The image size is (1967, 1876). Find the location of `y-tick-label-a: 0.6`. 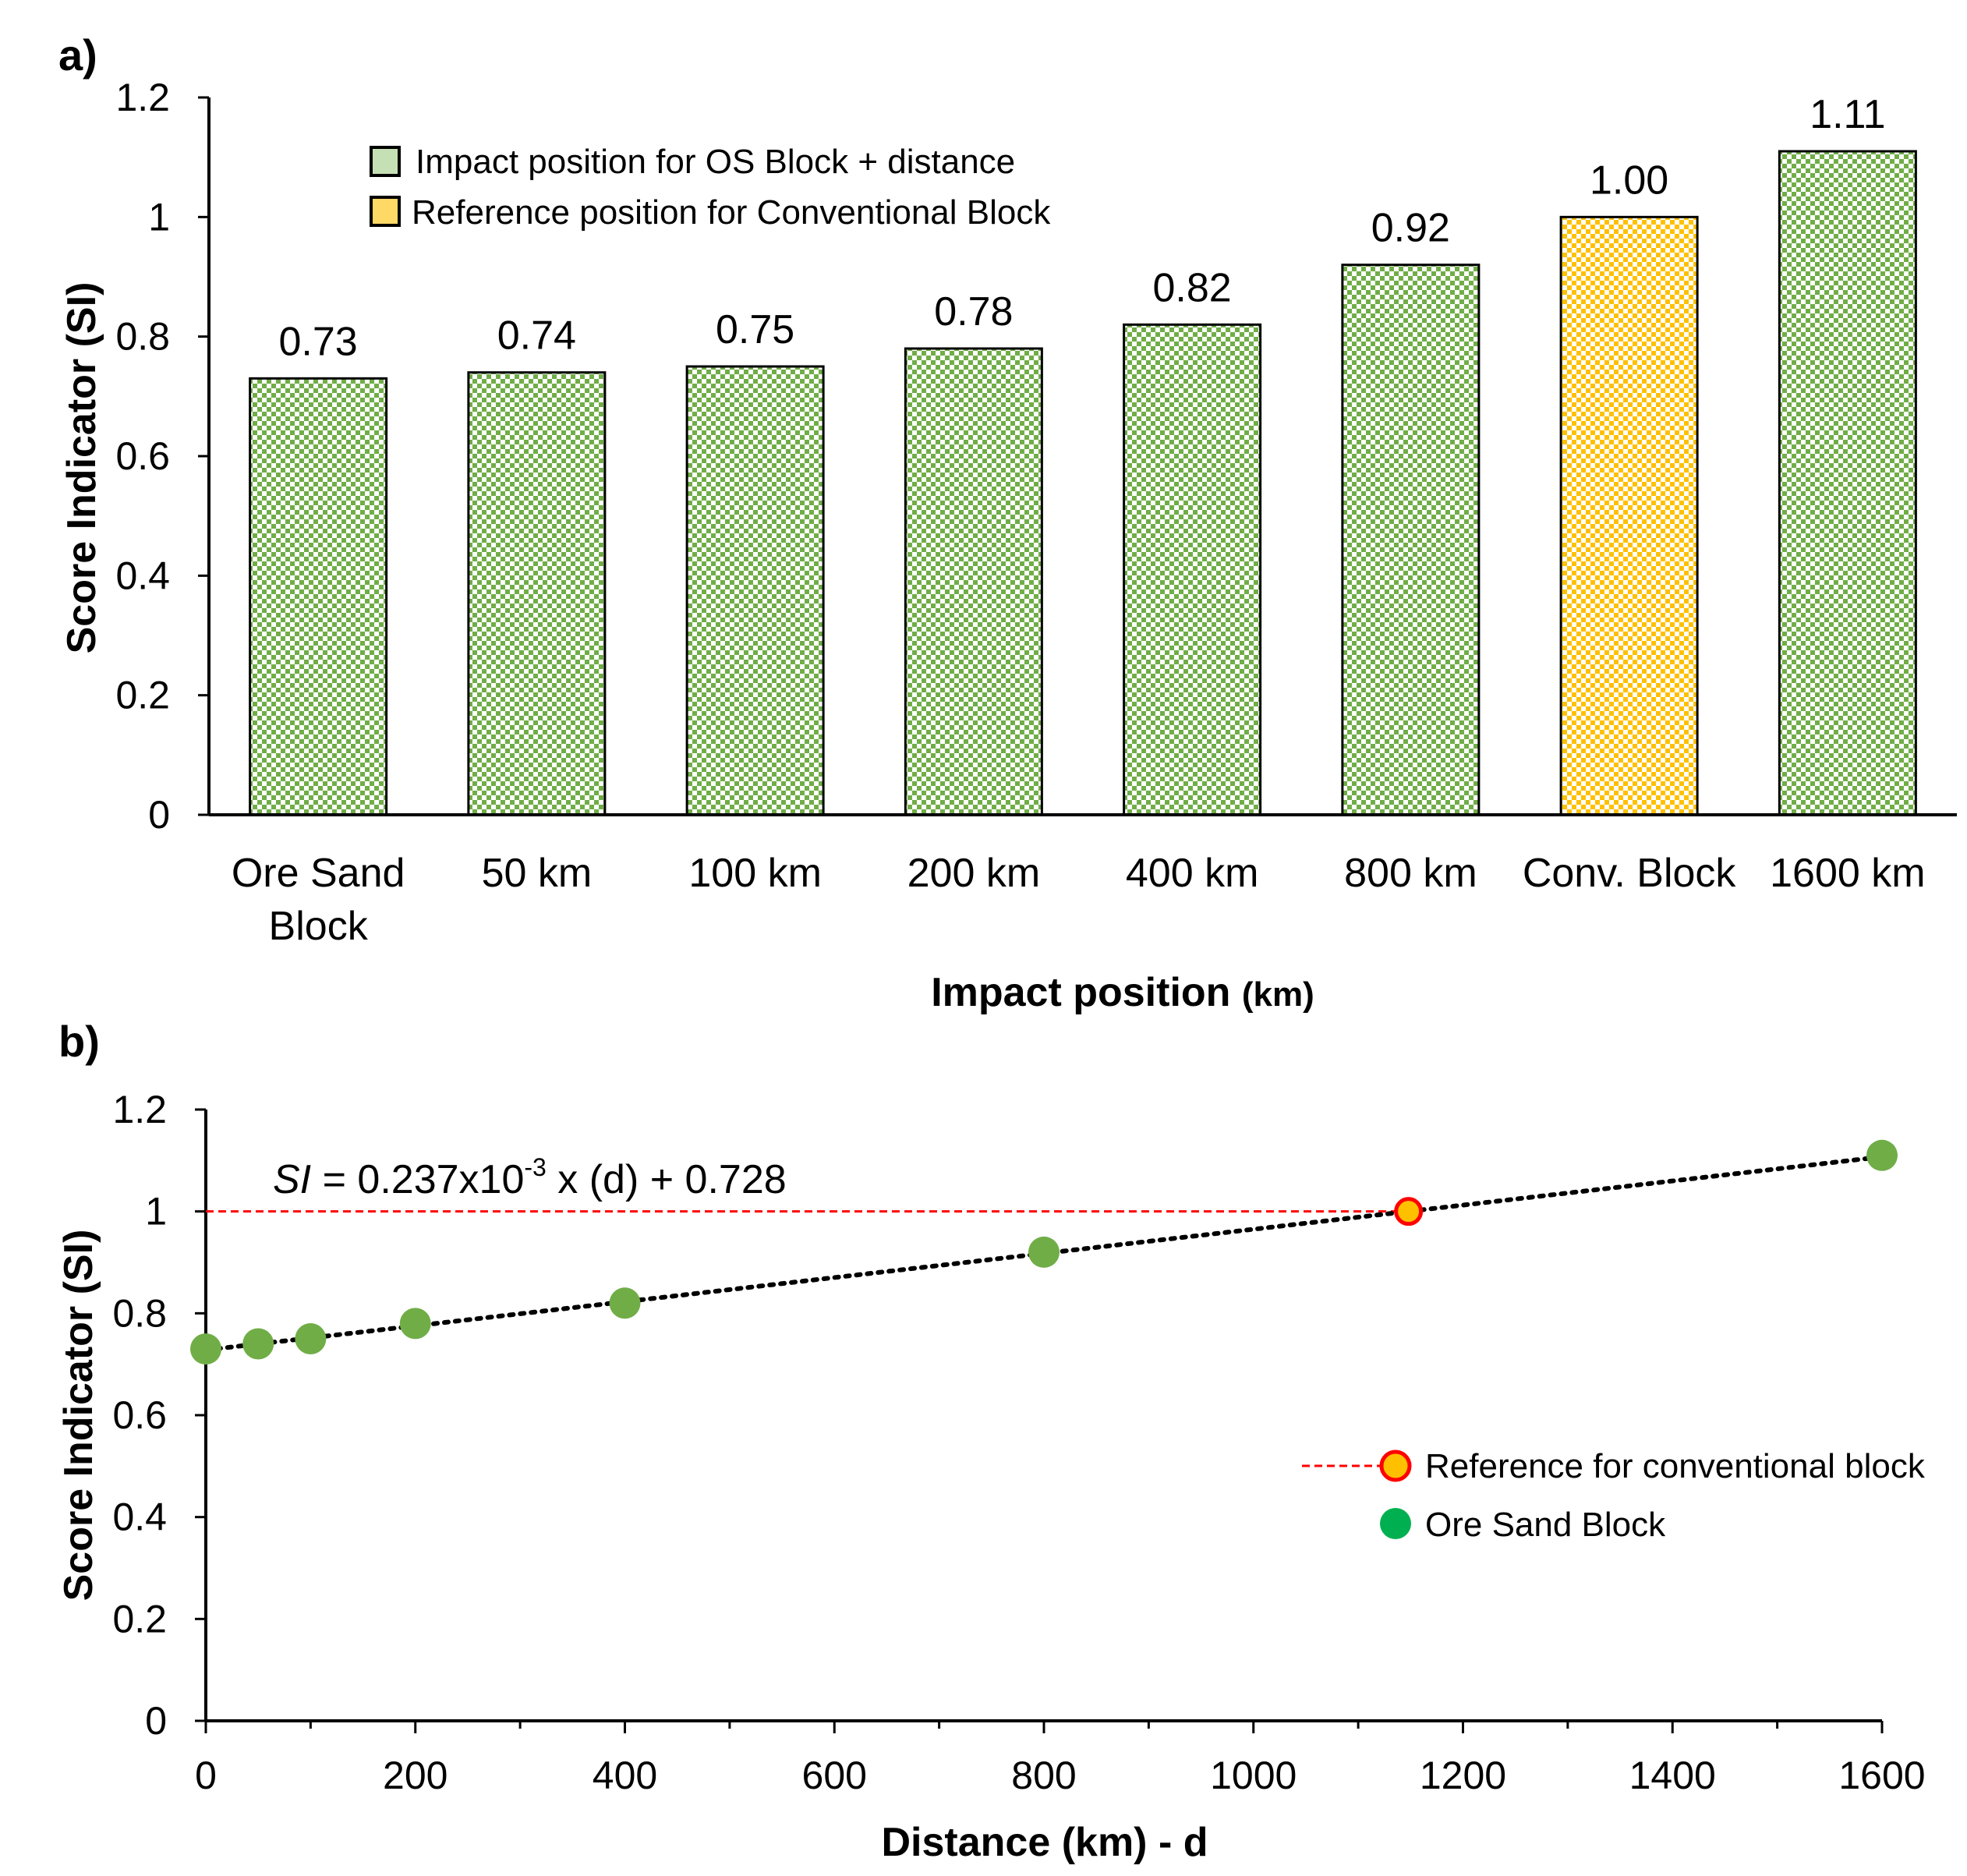

y-tick-label-a: 0.6 is located at coordinates (142, 456).